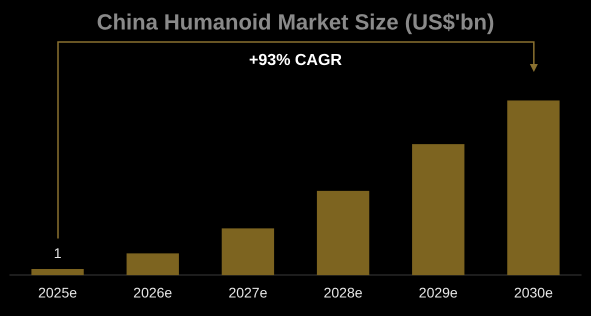  I want to click on x-tick-label: 2025e, so click(58, 292).